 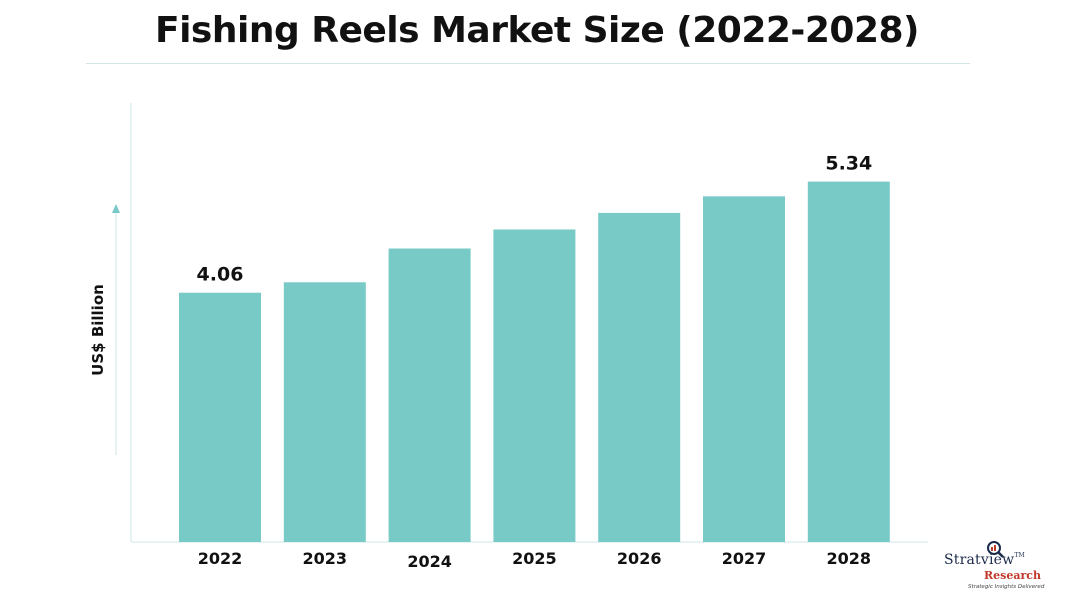 What do you see at coordinates (429, 561) in the screenshot?
I see `x-tick-label-2024: 2024` at bounding box center [429, 561].